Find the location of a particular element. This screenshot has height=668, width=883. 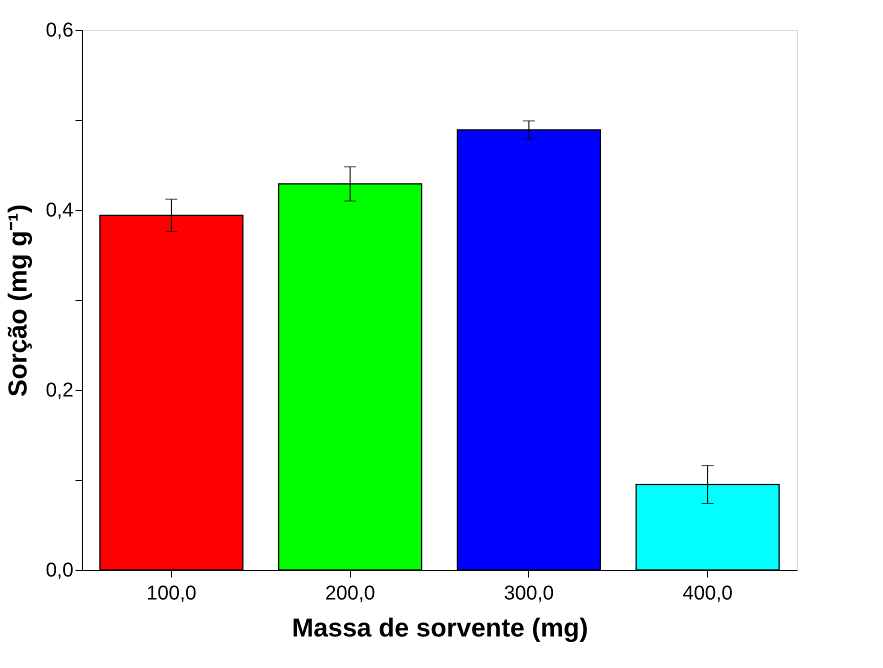

y-tick-label: 0,4 is located at coordinates (60, 211).